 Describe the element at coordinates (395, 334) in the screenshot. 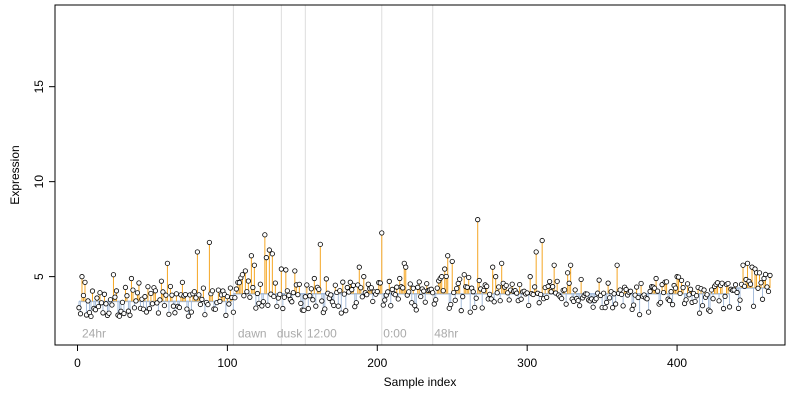

I see `section-label: 0:00` at that location.